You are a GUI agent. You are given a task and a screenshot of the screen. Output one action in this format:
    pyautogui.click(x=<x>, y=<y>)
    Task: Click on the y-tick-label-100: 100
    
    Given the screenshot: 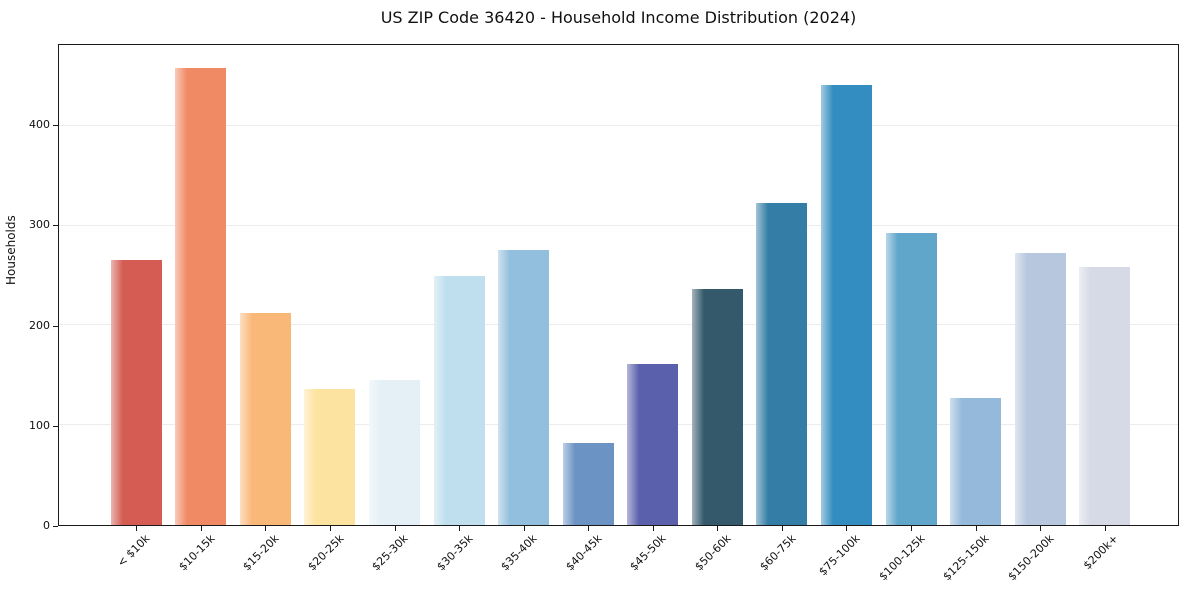 What is the action you would take?
    pyautogui.click(x=39, y=425)
    